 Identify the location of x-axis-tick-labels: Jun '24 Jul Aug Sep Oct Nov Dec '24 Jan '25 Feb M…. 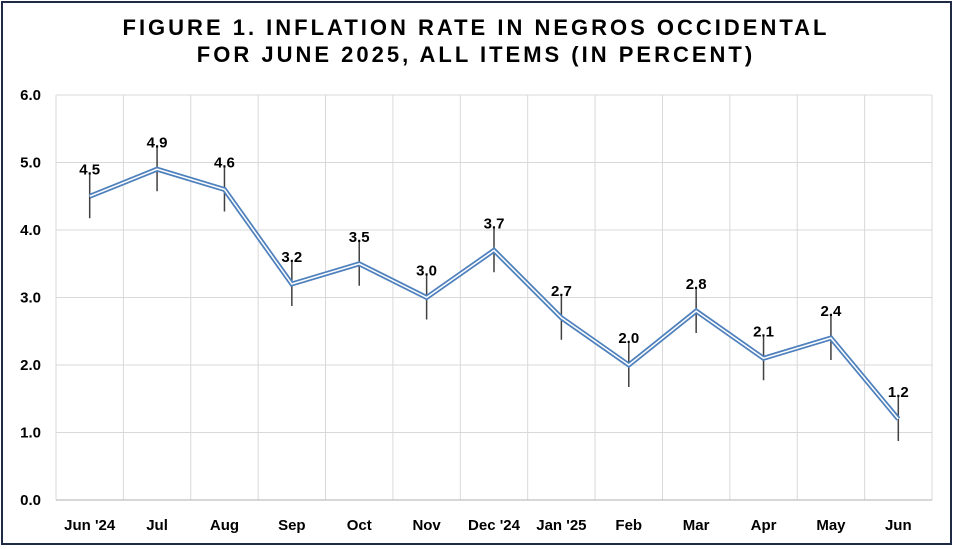
(487, 525).